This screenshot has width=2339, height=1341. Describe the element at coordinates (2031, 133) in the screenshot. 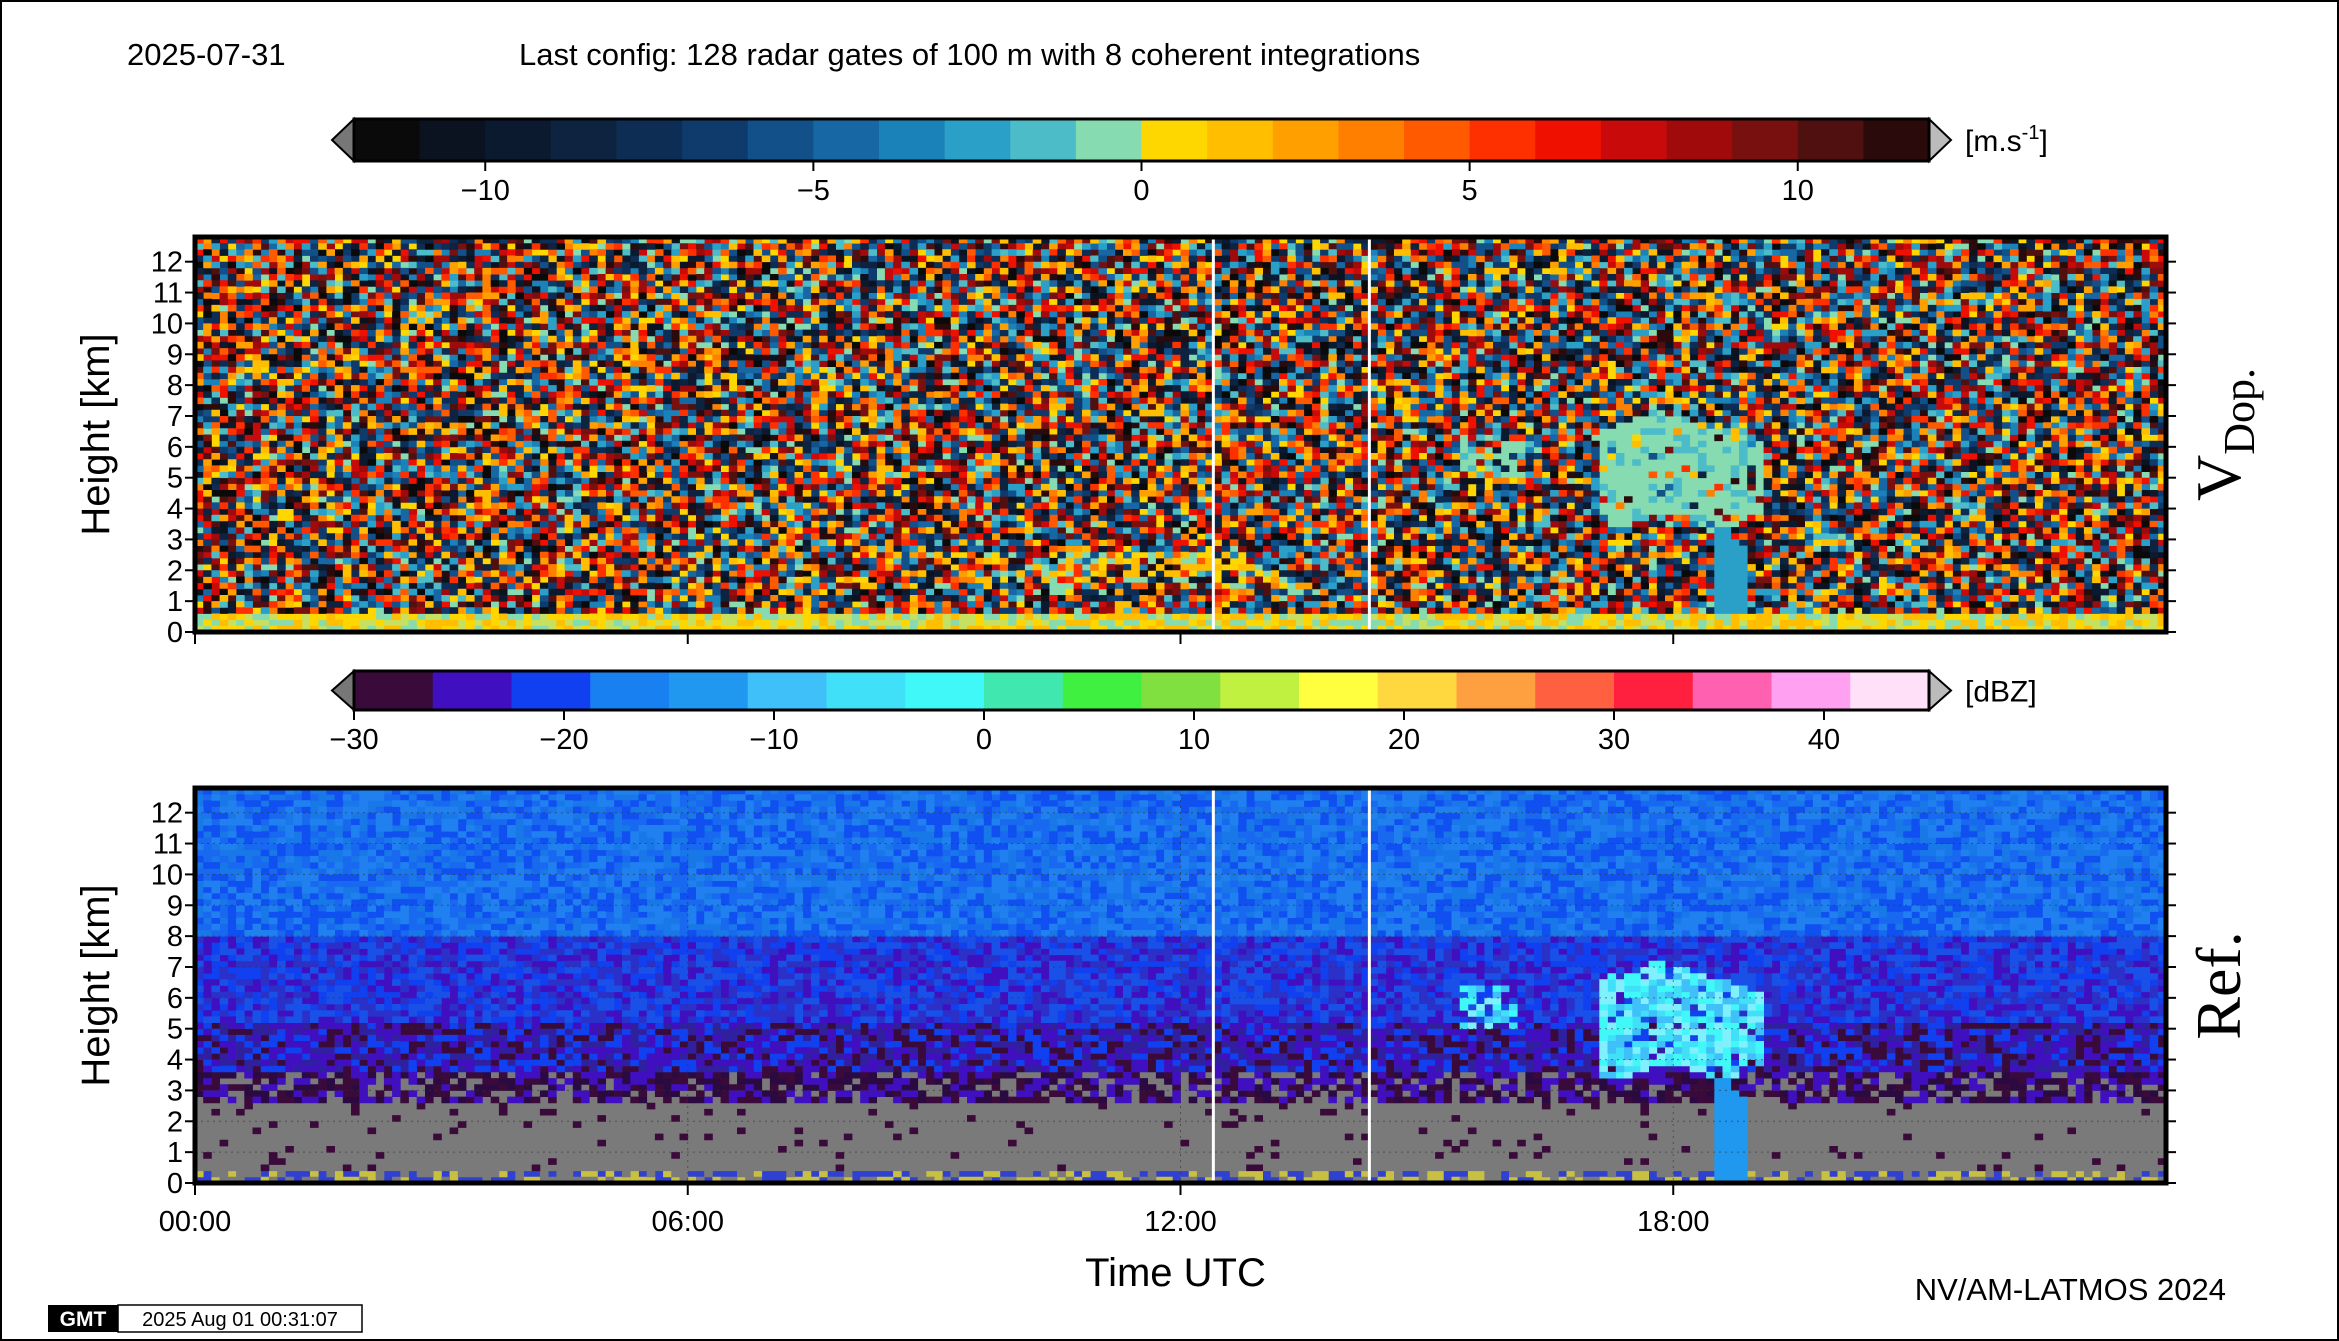

I see `unit-sup: -1` at that location.